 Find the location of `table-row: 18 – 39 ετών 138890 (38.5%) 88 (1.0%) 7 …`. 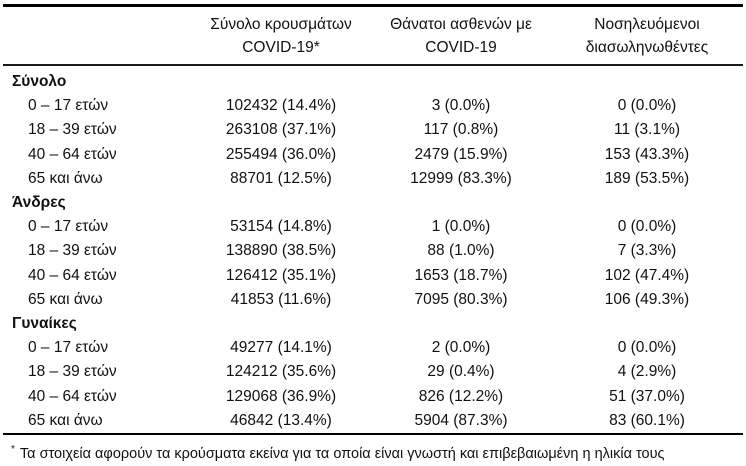

table-row: 18 – 39 ετών 138890 (38.5%) 88 (1.0%) 7 … is located at coordinates (373, 251).